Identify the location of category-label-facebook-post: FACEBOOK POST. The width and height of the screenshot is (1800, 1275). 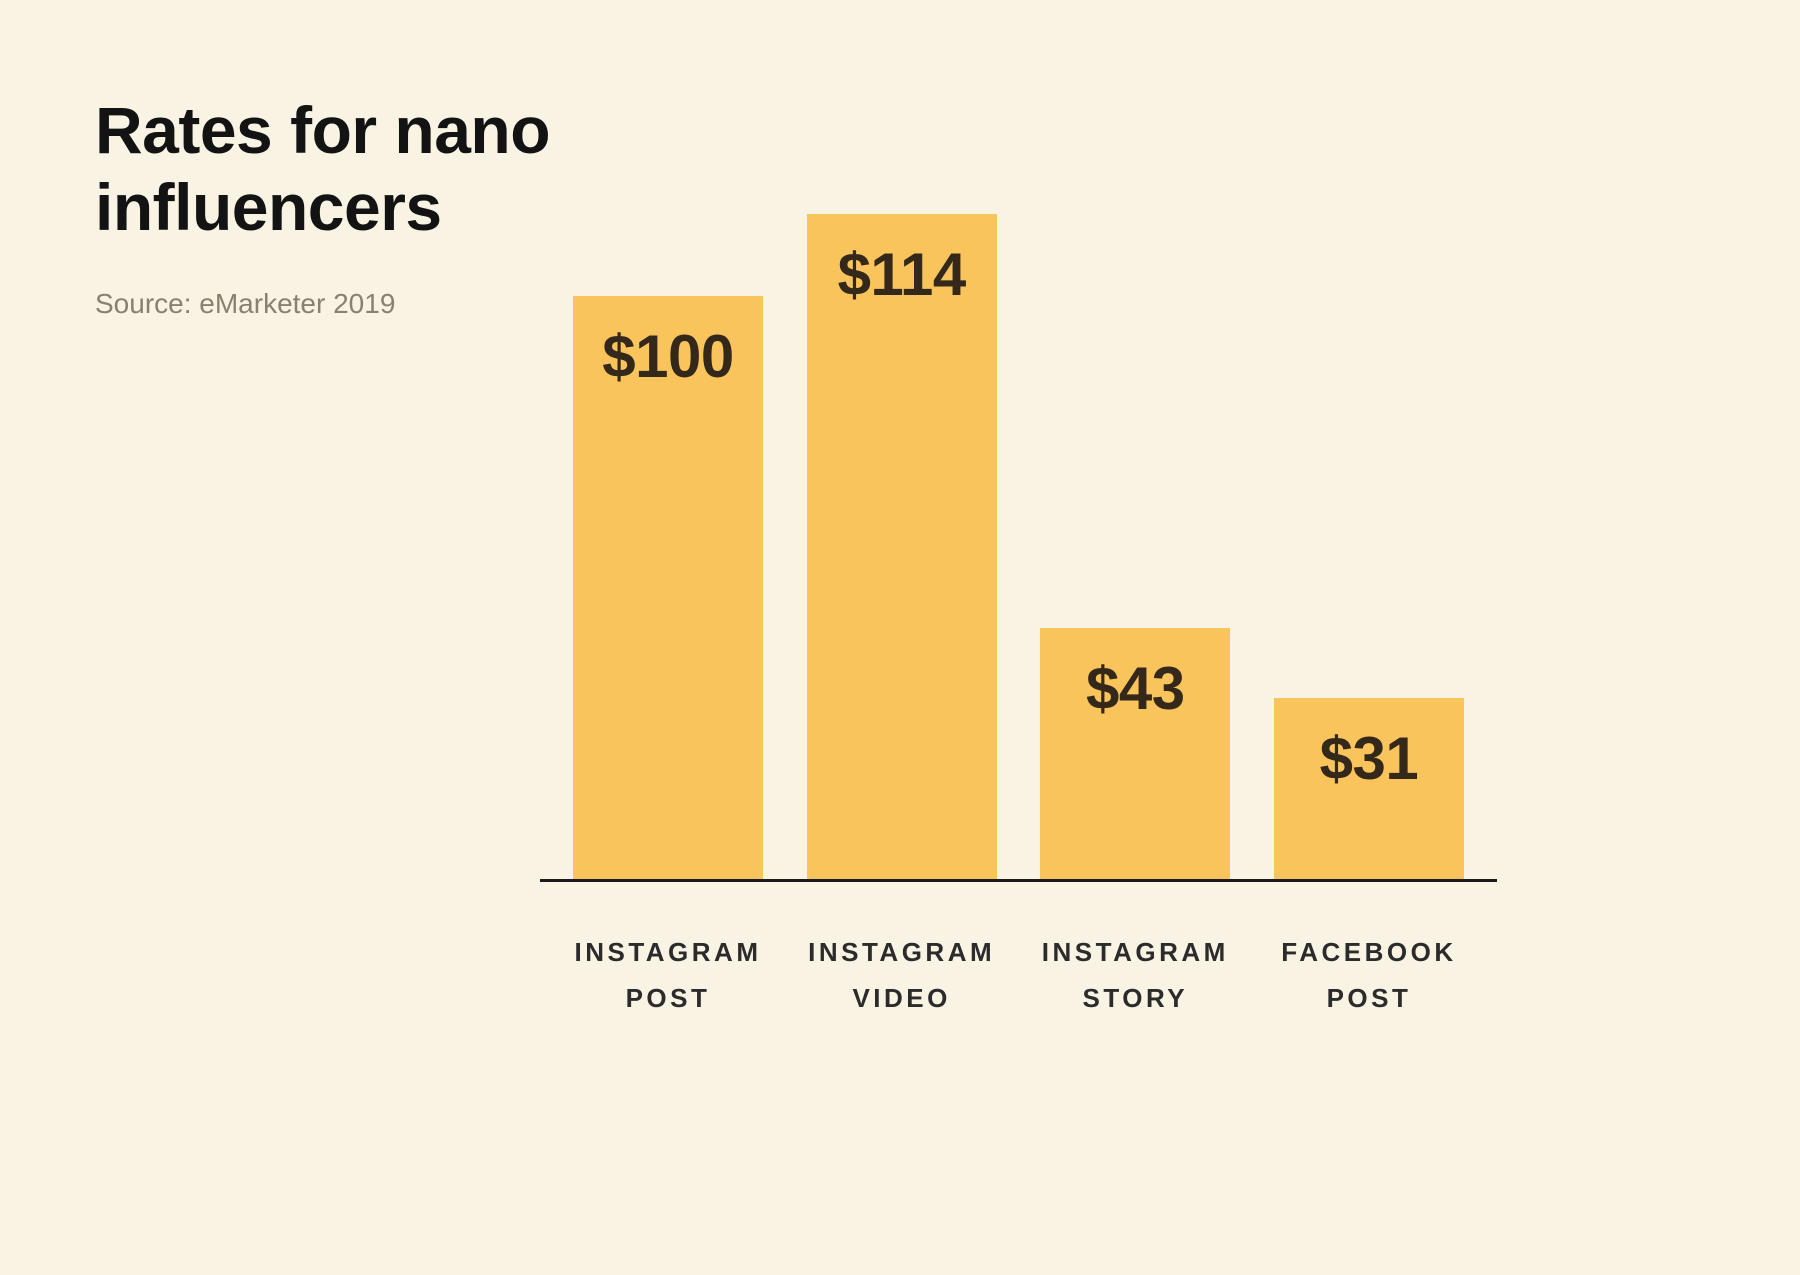
(1369, 975).